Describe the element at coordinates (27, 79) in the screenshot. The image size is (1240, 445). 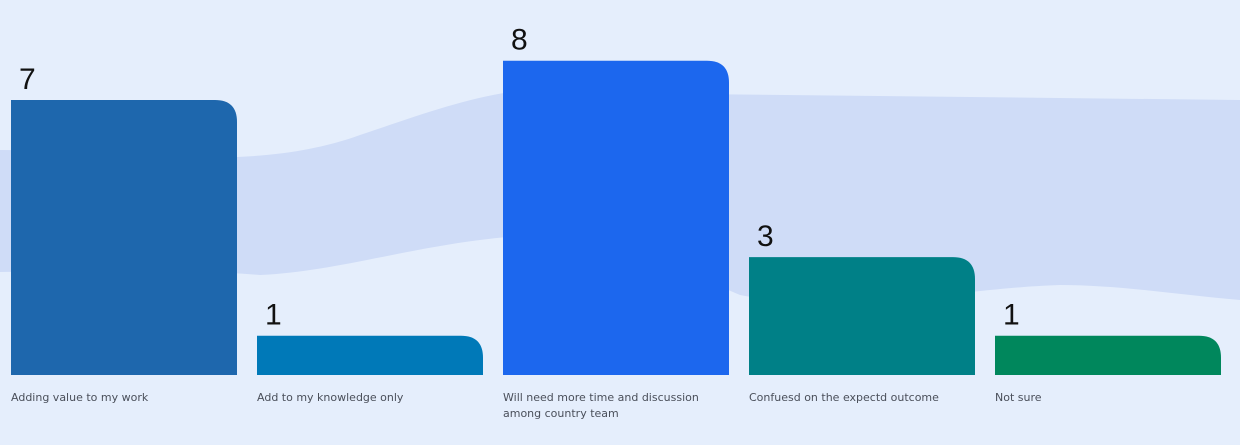
I see `value-label-1: 7` at that location.